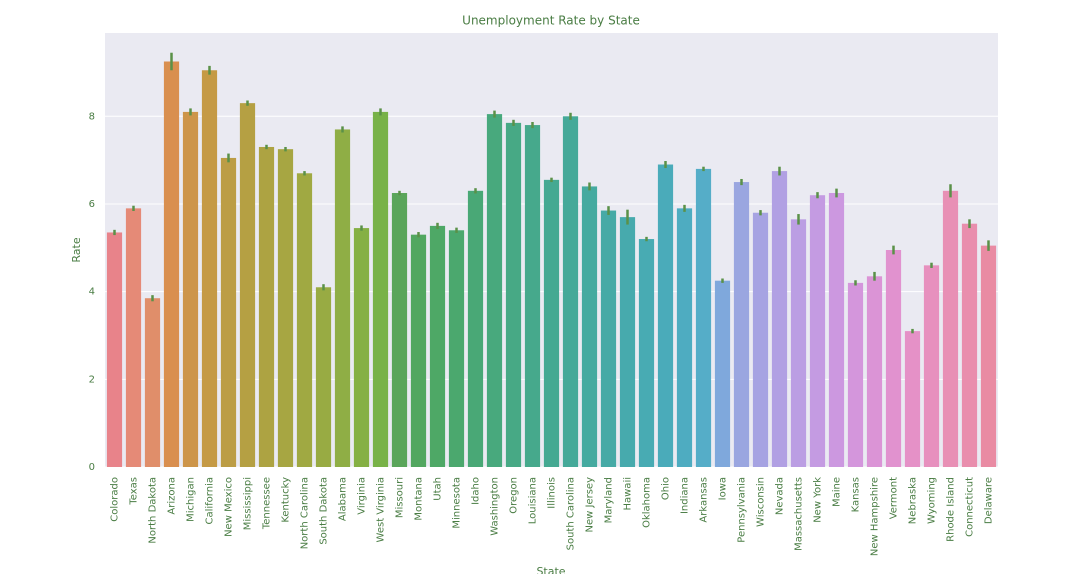 The height and width of the screenshot is (574, 1092). What do you see at coordinates (780, 496) in the screenshot?
I see `x-tick-label: Nevada` at bounding box center [780, 496].